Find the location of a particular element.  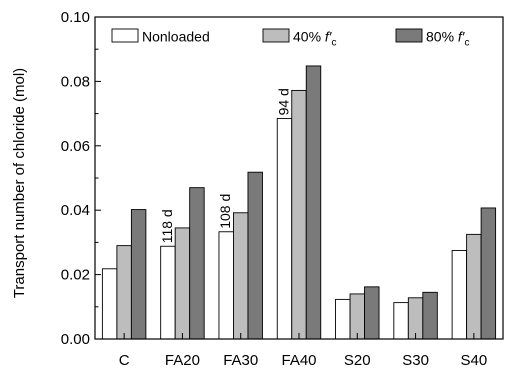

y-tick-label: 0.10 is located at coordinates (75, 17).